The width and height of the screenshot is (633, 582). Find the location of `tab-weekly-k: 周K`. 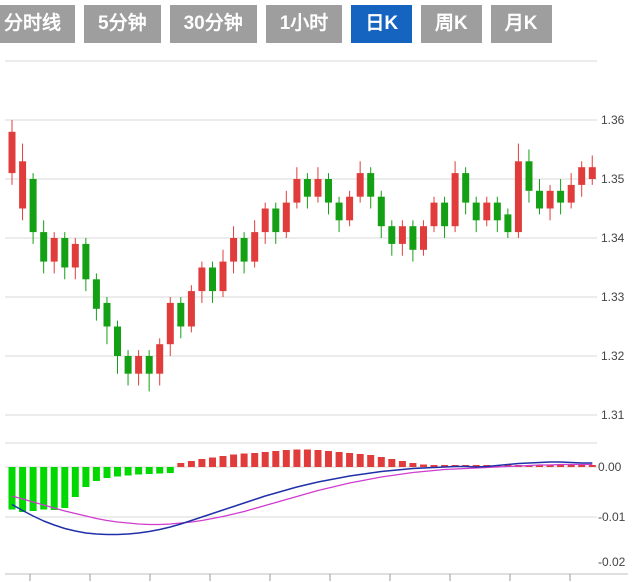

tab-weekly-k: 周K is located at coordinates (451, 24).